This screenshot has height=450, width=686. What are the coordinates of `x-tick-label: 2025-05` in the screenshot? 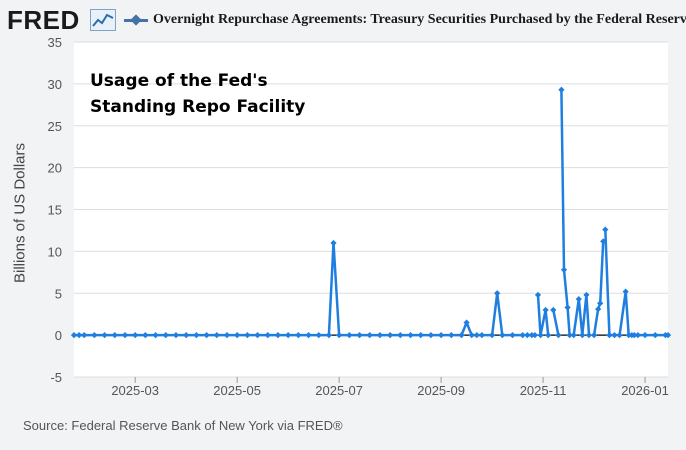 It's located at (237, 390).